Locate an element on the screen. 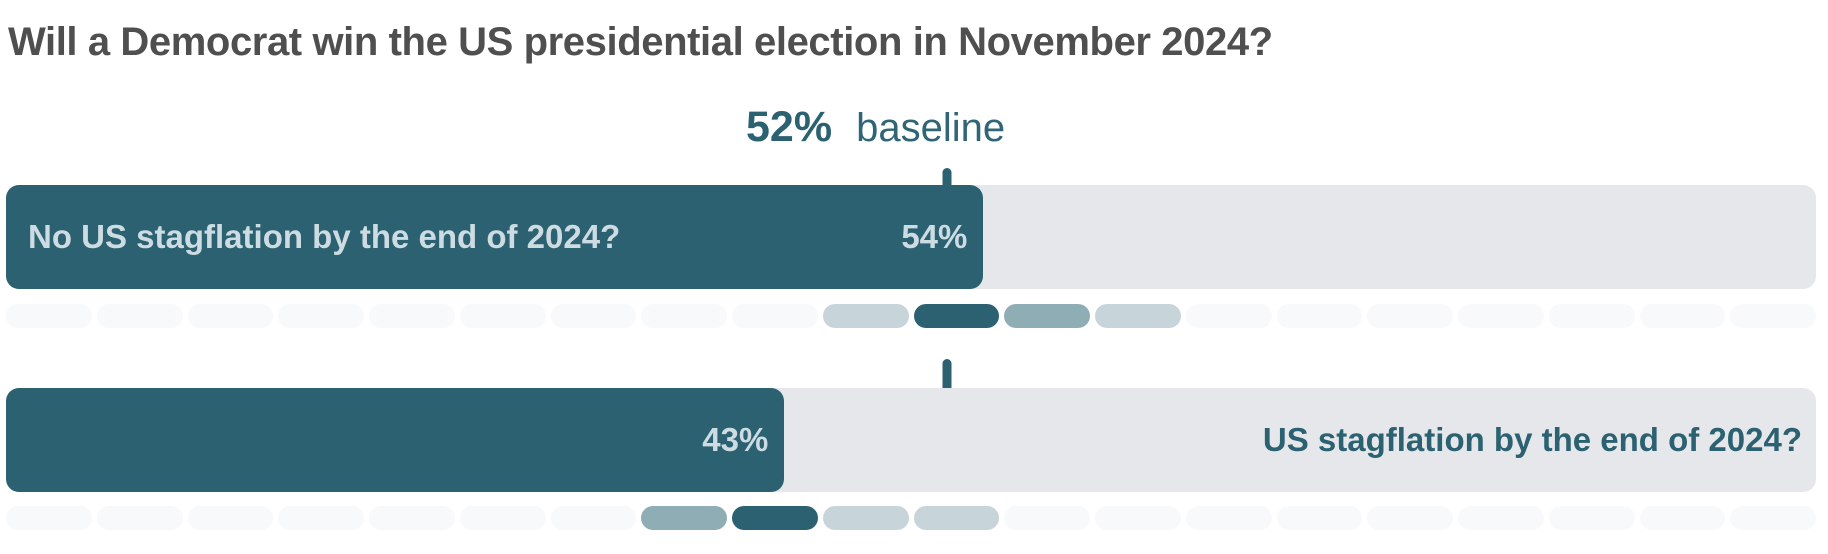 The height and width of the screenshot is (554, 1828). condition-label-stagflation: US stagflation by the end of 2024? is located at coordinates (1532, 439).